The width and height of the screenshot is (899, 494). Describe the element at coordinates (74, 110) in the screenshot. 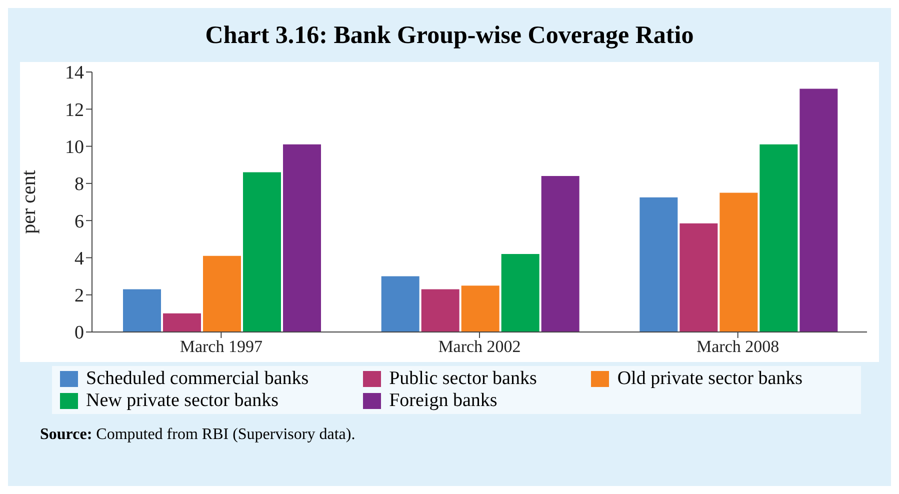

I see `y-tick-label: 12` at that location.